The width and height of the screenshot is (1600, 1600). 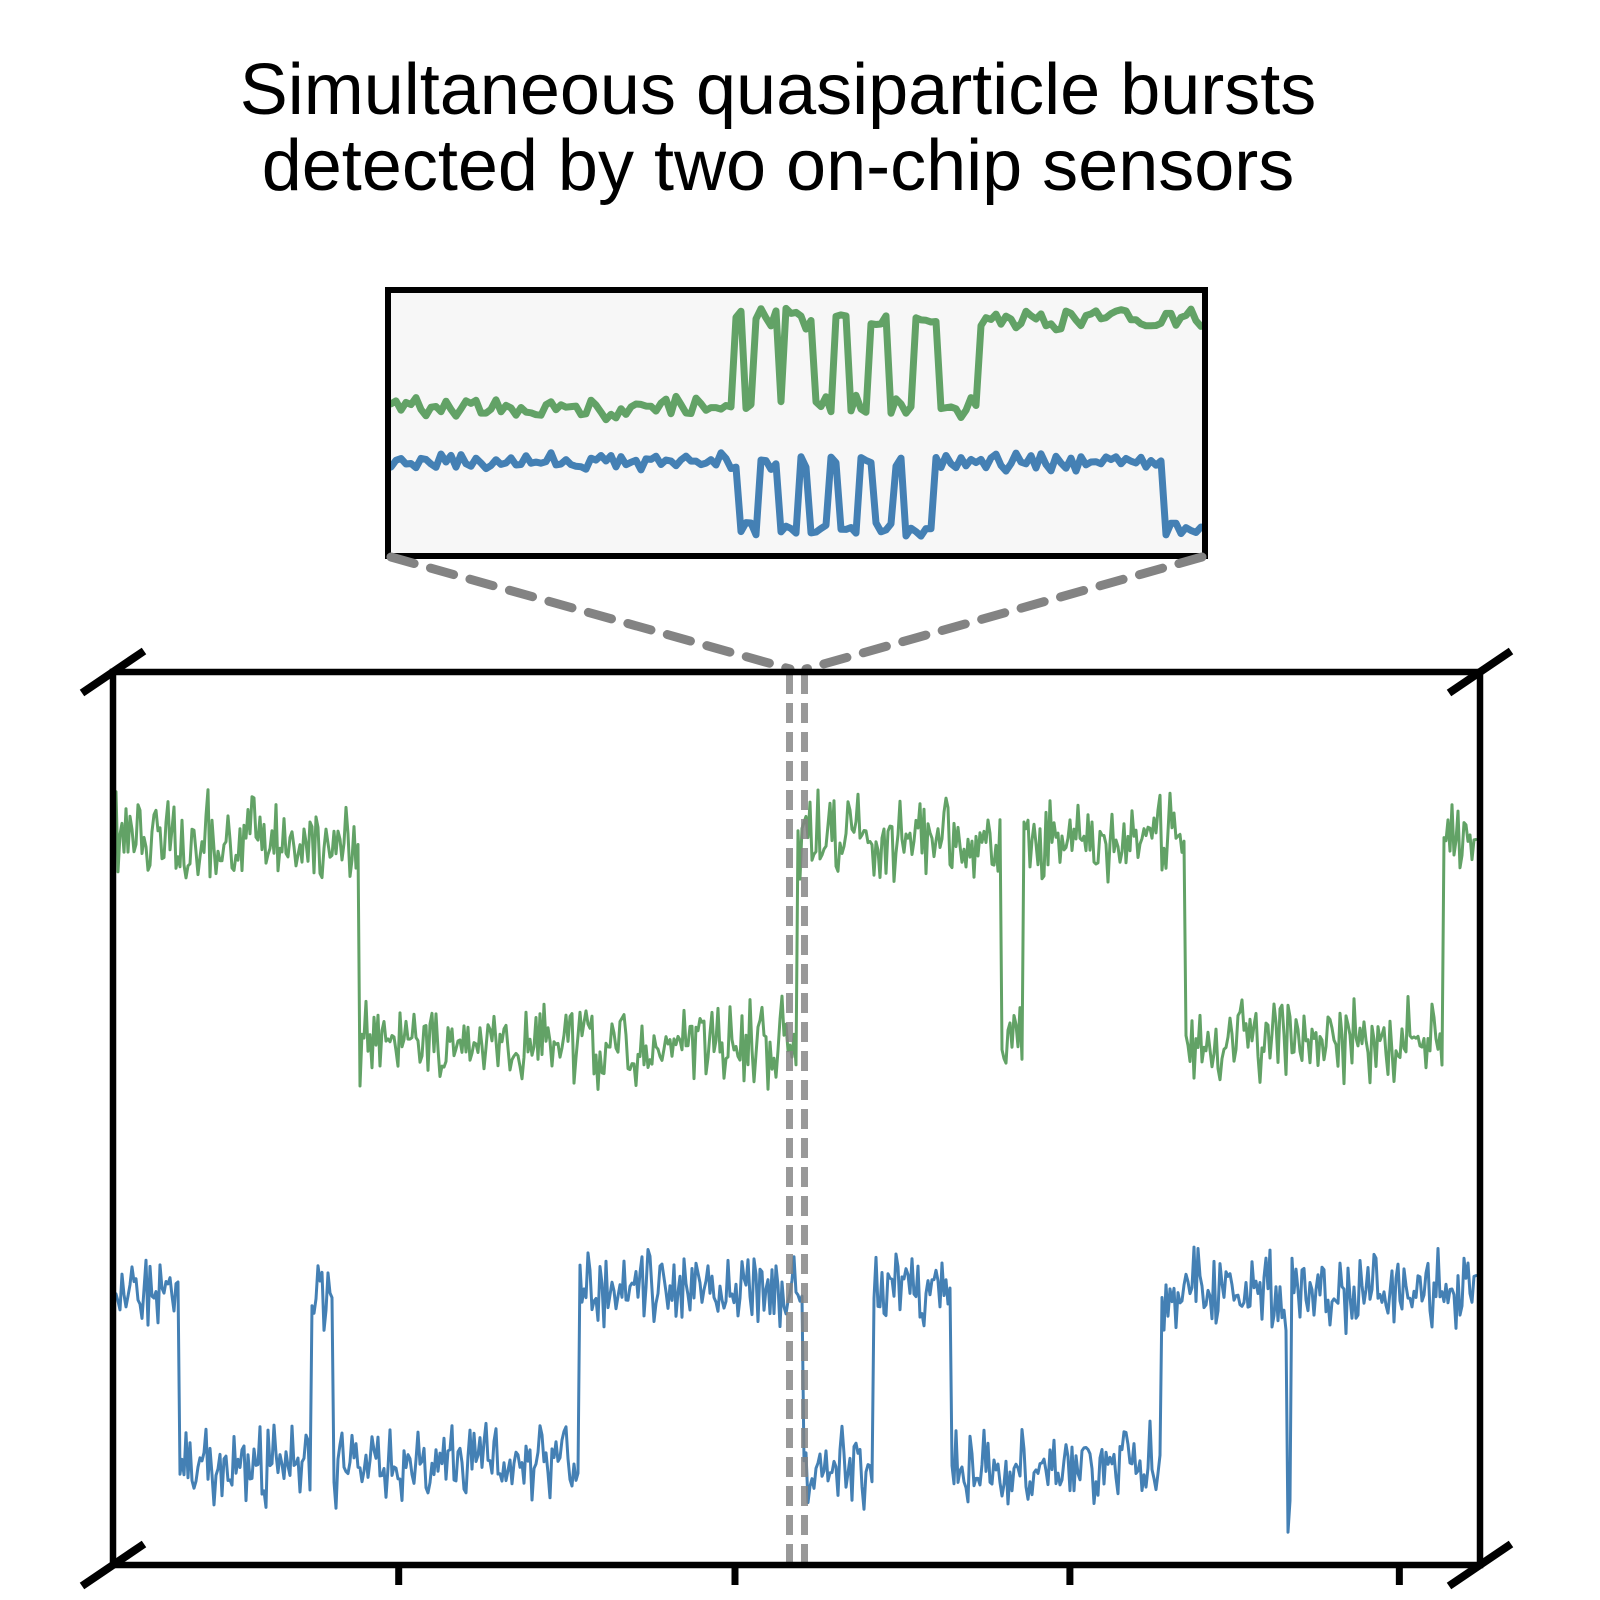 I want to click on inset-traces, so click(x=796, y=422).